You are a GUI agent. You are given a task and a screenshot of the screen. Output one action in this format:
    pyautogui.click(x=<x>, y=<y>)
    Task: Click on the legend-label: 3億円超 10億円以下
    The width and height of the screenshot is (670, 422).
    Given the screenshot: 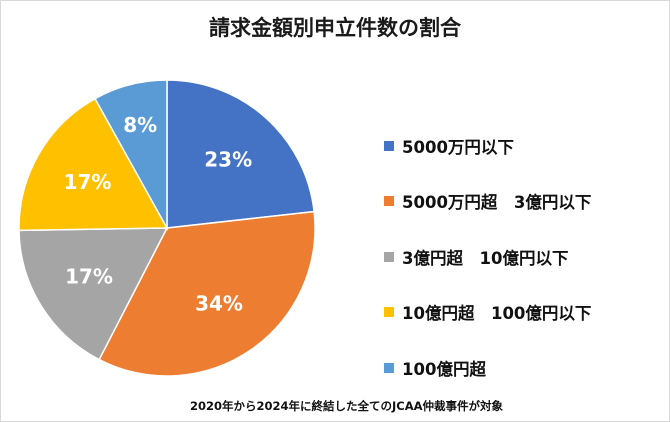 What is the action you would take?
    pyautogui.click(x=485, y=258)
    